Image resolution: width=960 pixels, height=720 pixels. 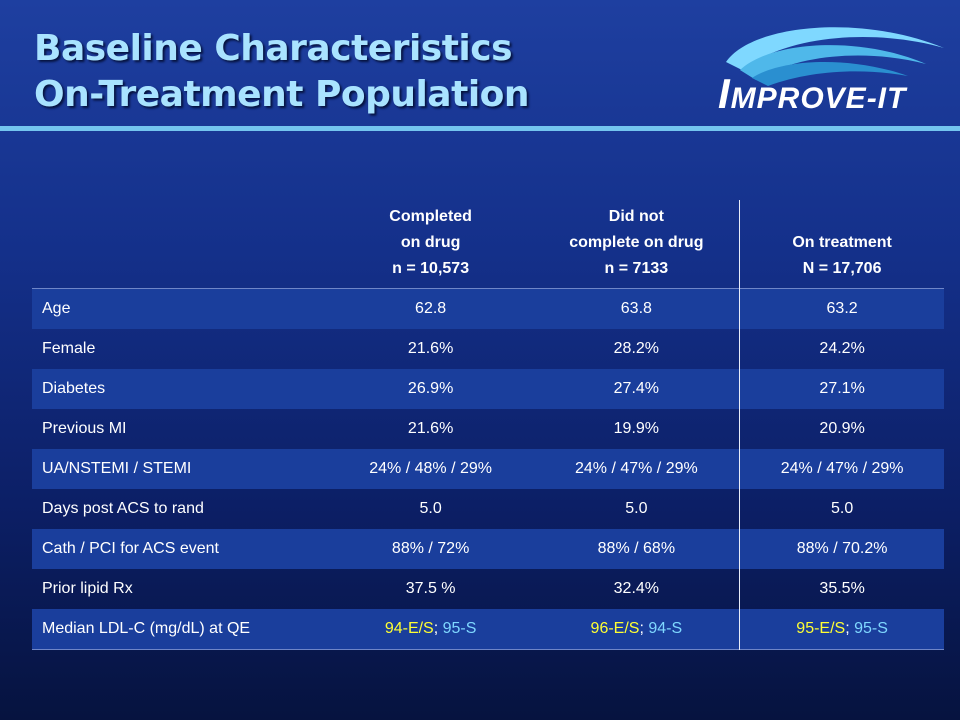 What do you see at coordinates (636, 242) in the screenshot?
I see `header-did-not-complete: Did not complete on drug n = 7133` at bounding box center [636, 242].